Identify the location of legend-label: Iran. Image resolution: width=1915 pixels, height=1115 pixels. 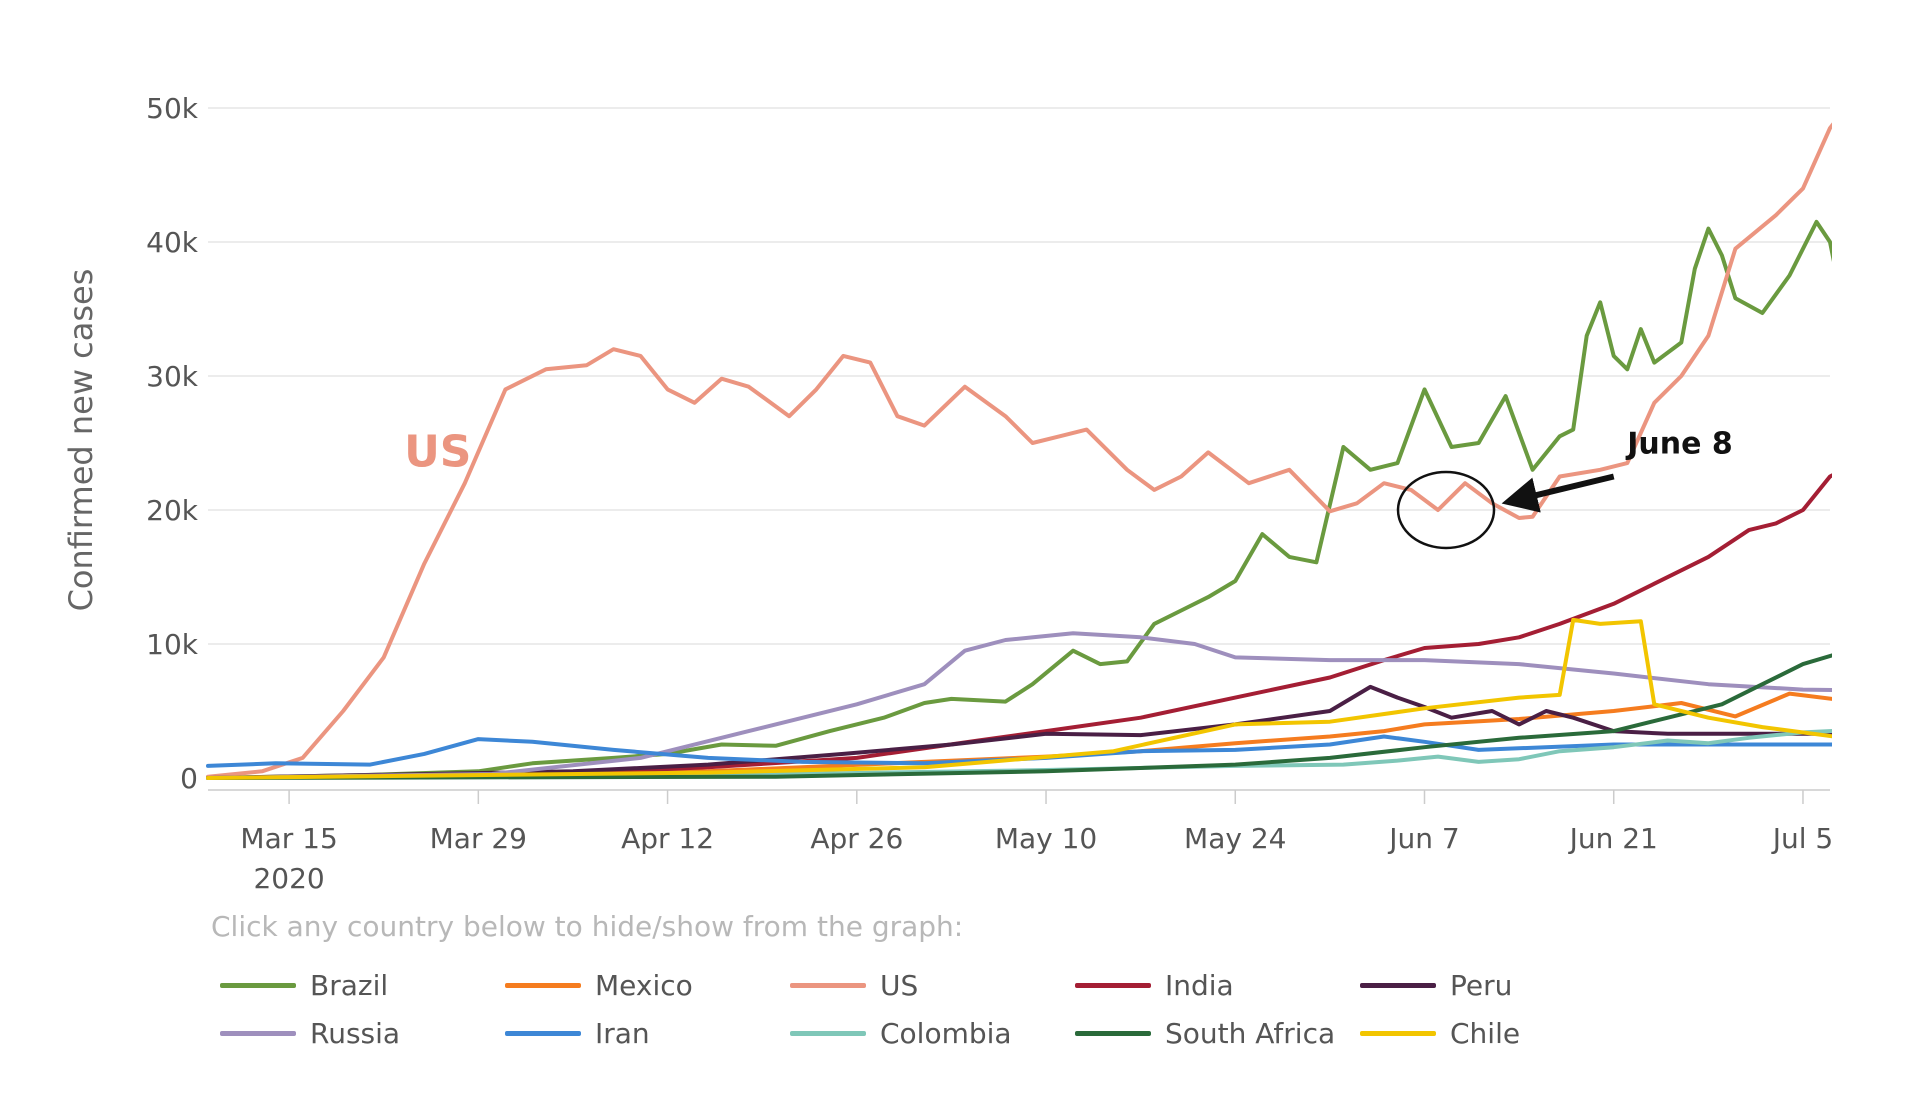
(622, 1033).